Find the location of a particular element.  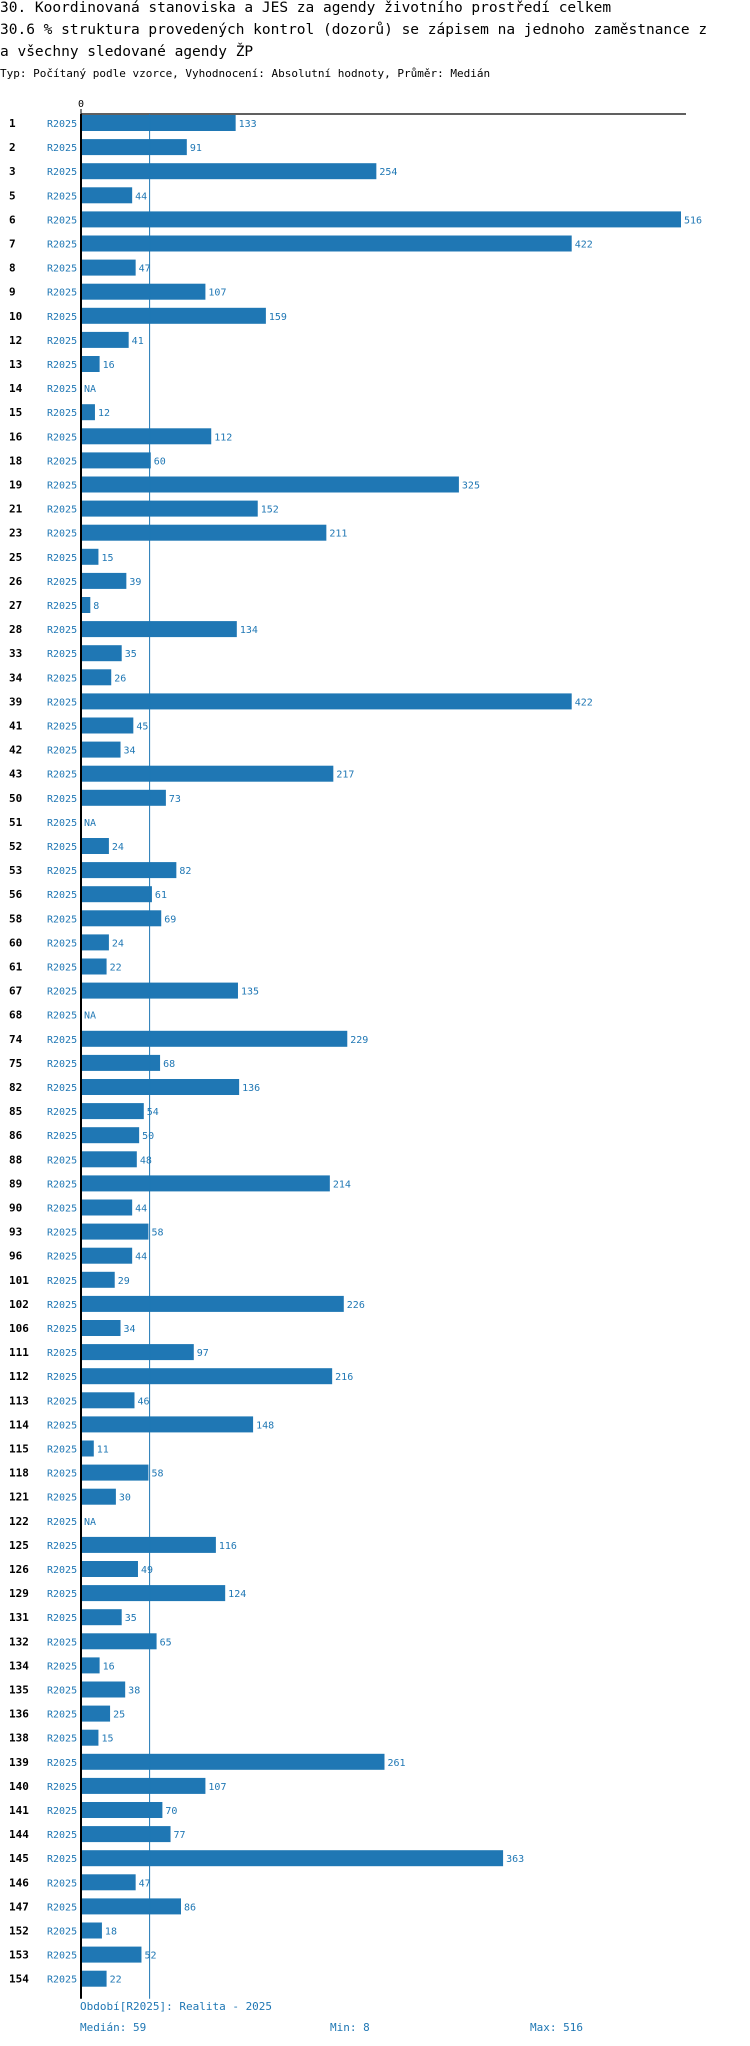

category-label: 12 is located at coordinates (15, 340).